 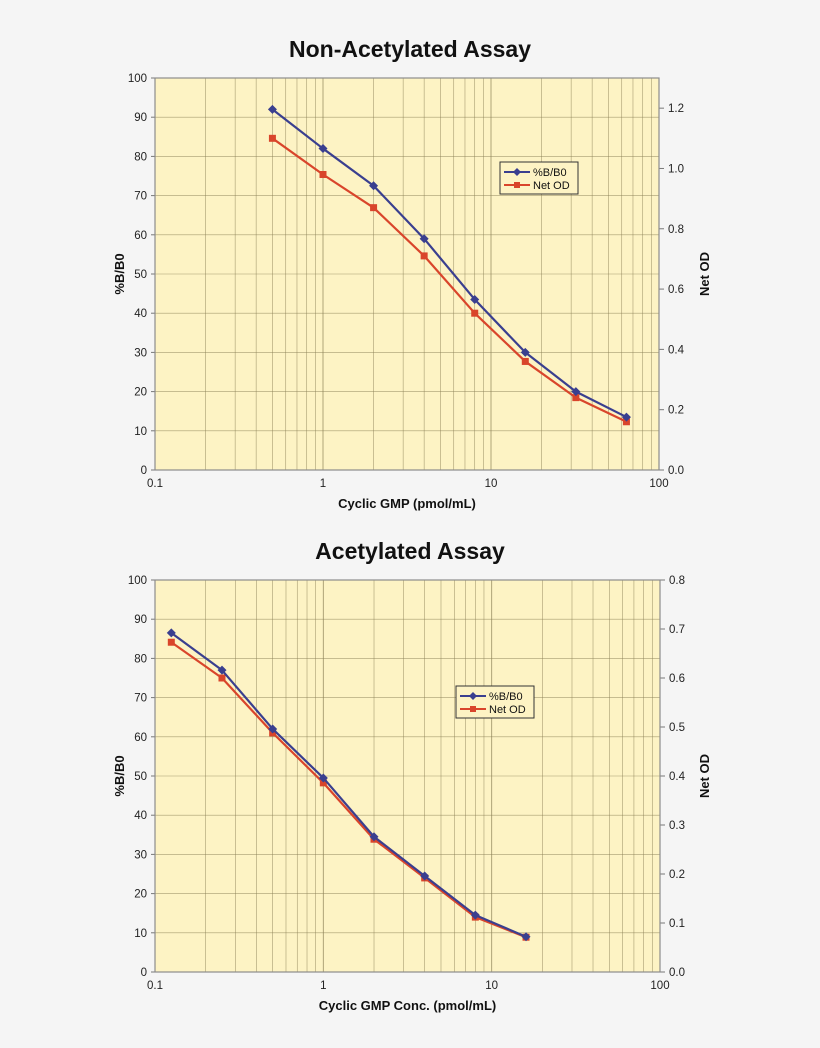 What do you see at coordinates (677, 630) in the screenshot?
I see `svg-text: 0.7` at bounding box center [677, 630].